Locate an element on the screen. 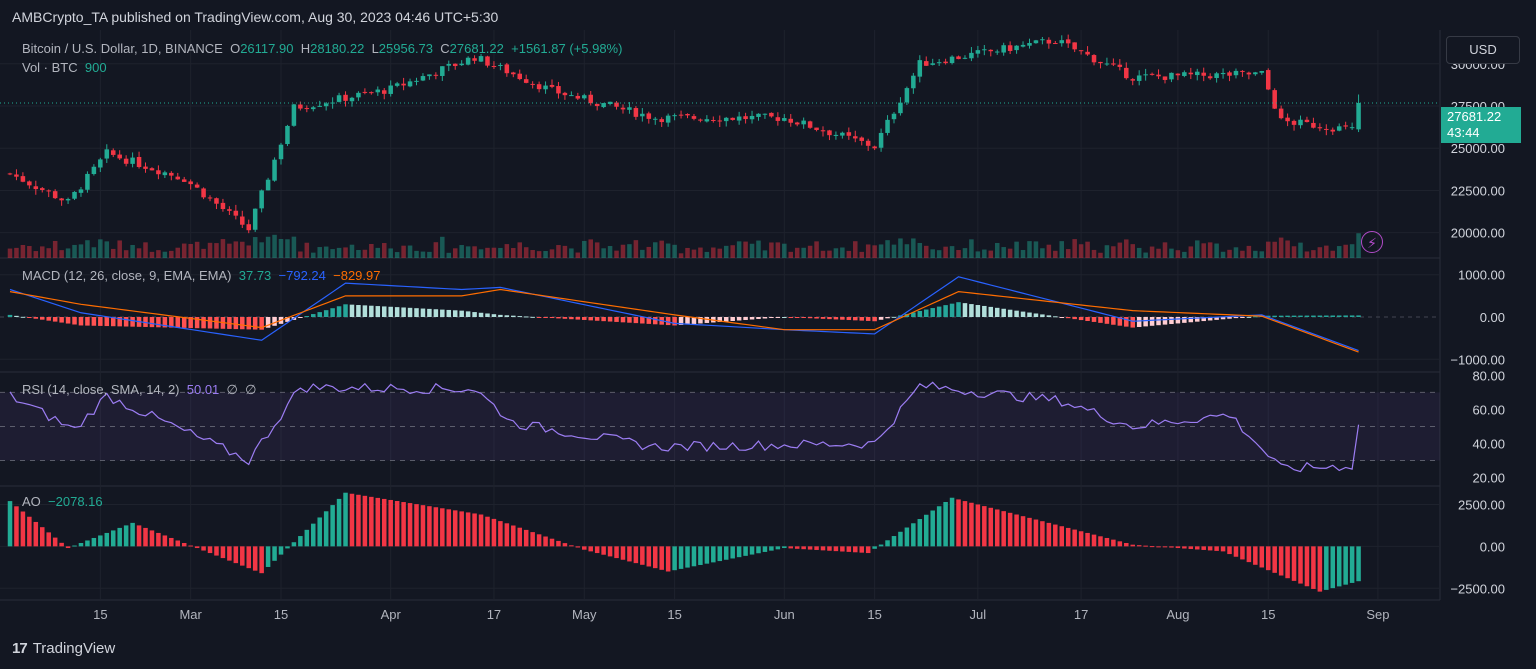 Image resolution: width=1536 pixels, height=669 pixels. rsi-tick-label: 80.00 is located at coordinates (1488, 375).